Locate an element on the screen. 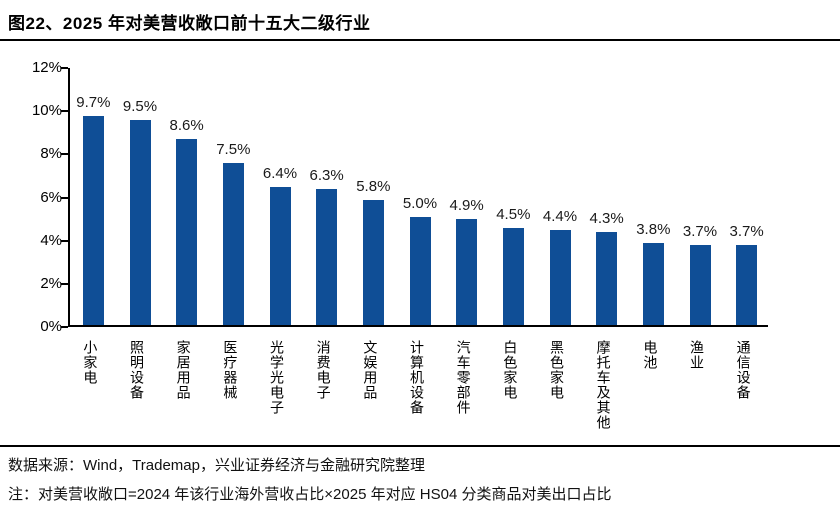 The image size is (840, 513). x-axis-category-label: 小家电 is located at coordinates (90, 362).